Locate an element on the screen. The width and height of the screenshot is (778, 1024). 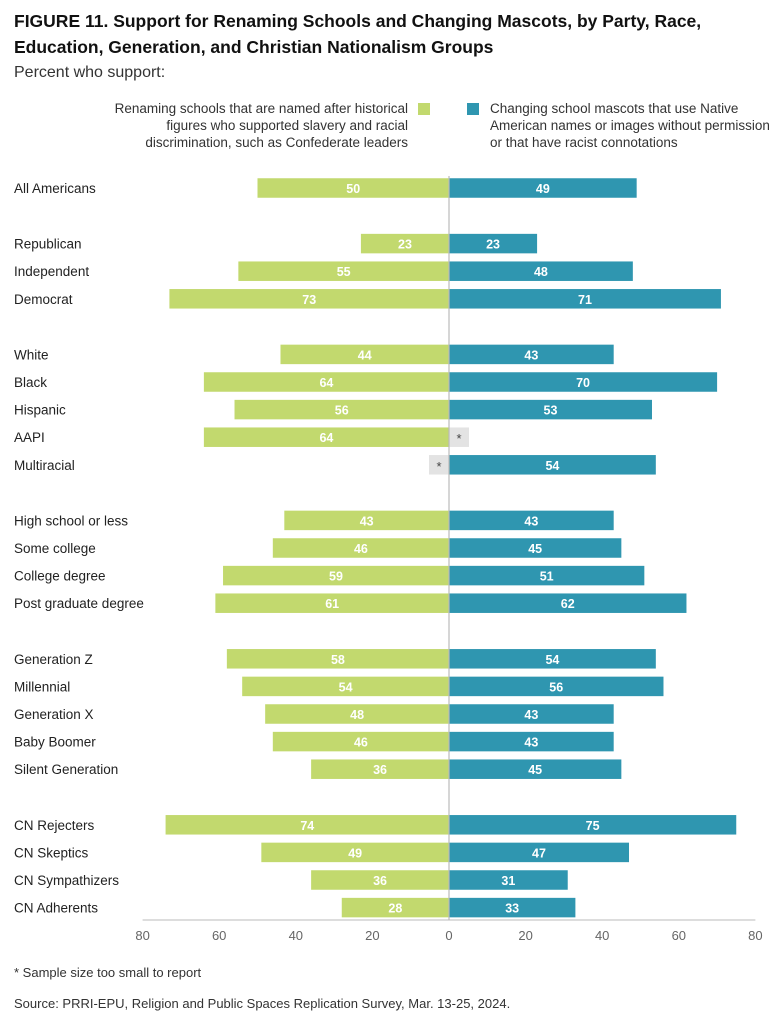
bar-renaming-hispanic is located at coordinates (341, 409).